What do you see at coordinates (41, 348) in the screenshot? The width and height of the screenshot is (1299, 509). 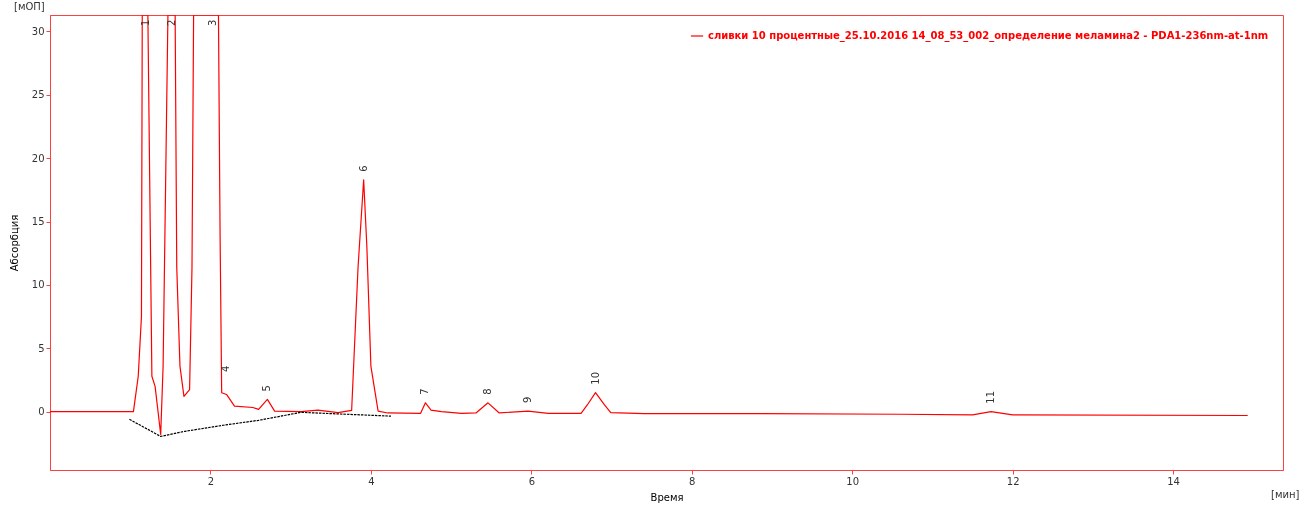 I see `y-tick-label: 5` at bounding box center [41, 348].